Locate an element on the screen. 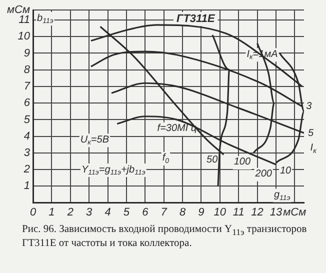 Image resolution: width=326 pixels, height=273 pixels. chart-title: ГТ311Е is located at coordinates (196, 19).